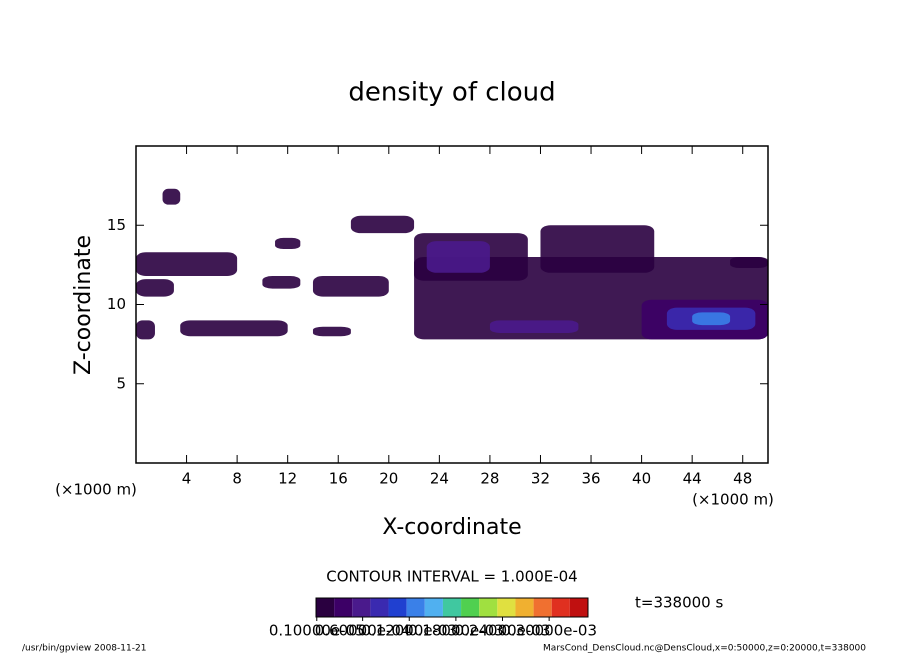 The image size is (904, 654). What do you see at coordinates (439, 479) in the screenshot?
I see `x-tick-label: 24` at bounding box center [439, 479].